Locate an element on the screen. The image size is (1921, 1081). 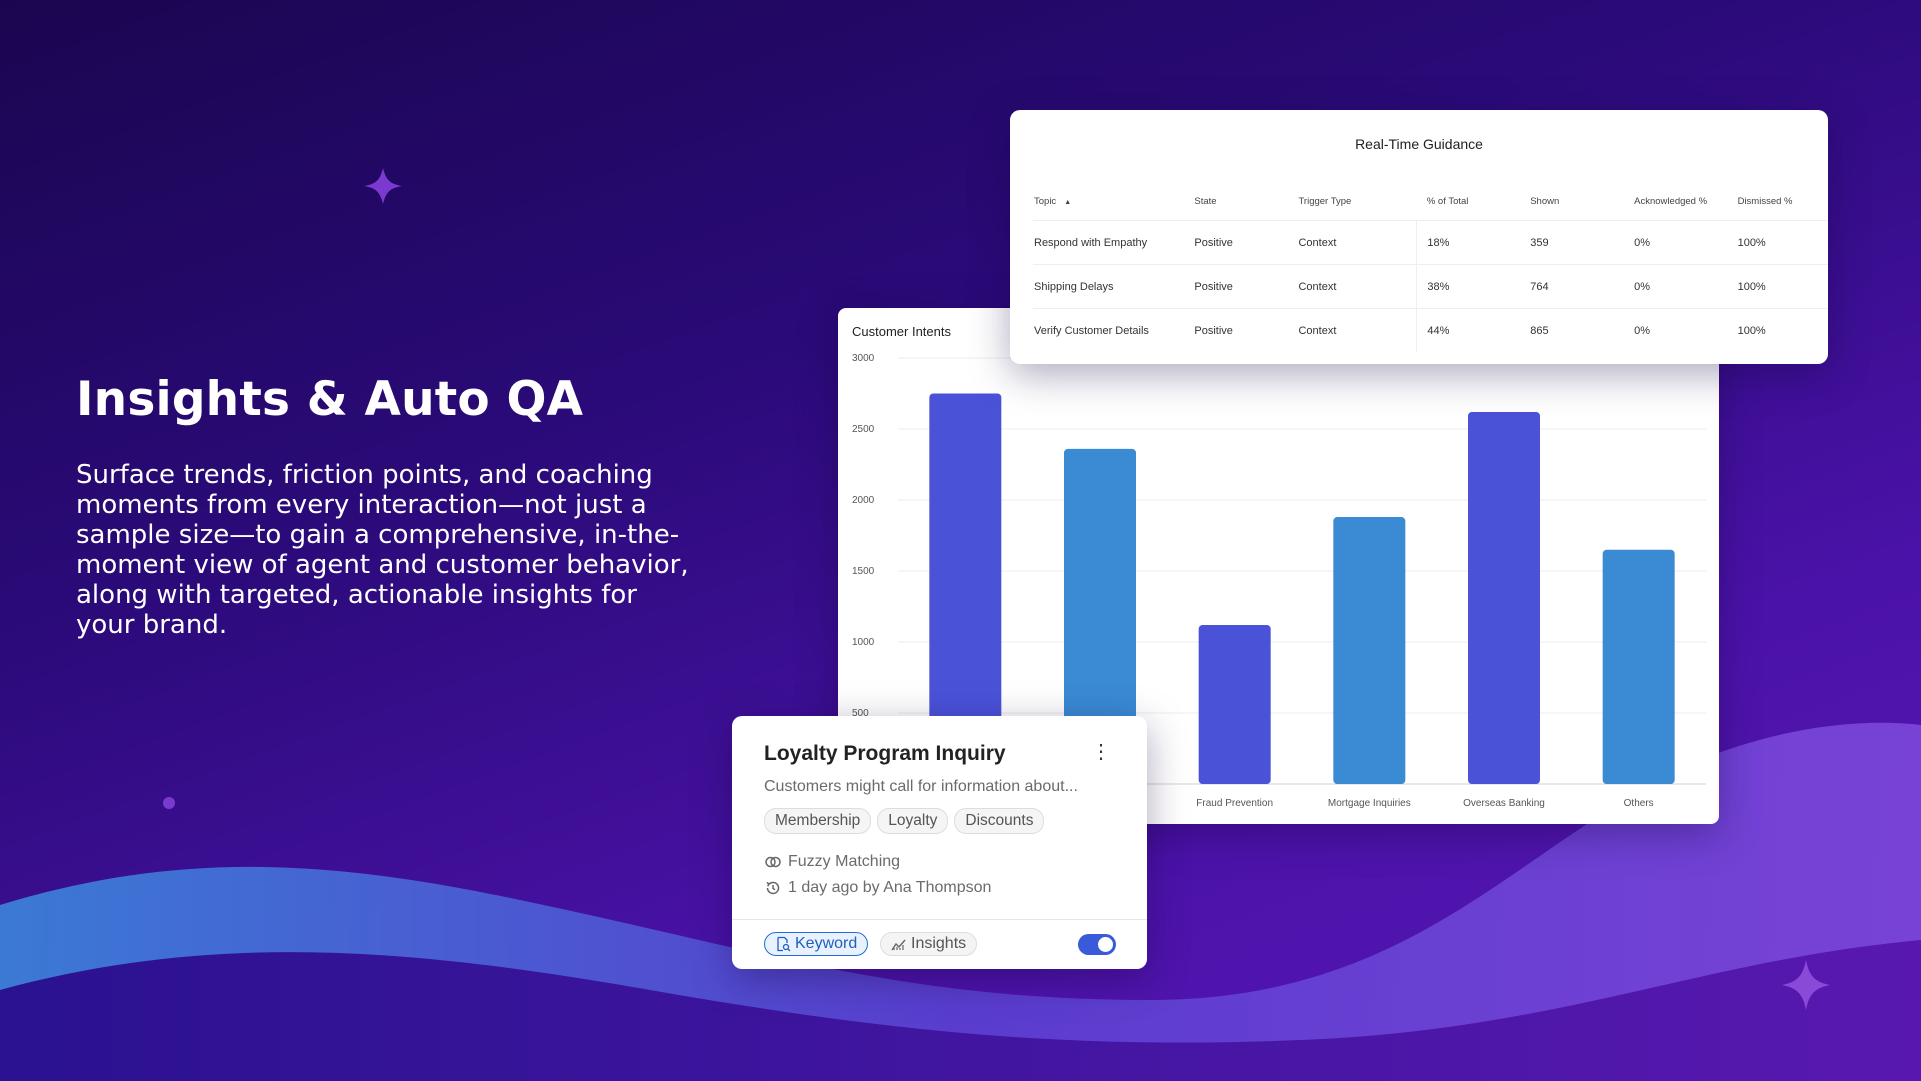
y-tick-label: 500 is located at coordinates (860, 713).